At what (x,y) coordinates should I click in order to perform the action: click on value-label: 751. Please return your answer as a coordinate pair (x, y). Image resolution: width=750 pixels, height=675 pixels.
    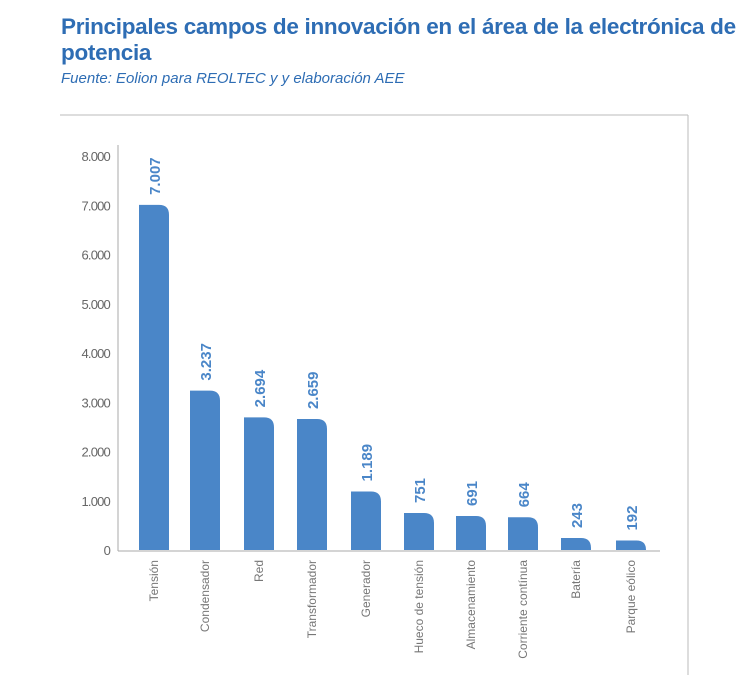
    Looking at the image, I should click on (420, 490).